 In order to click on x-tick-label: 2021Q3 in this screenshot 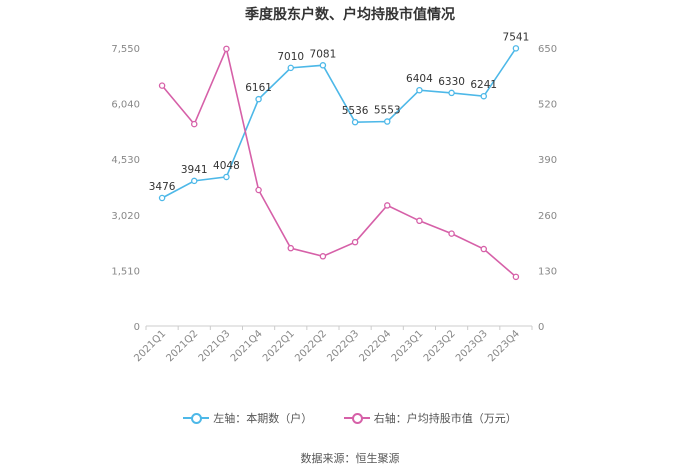, I will do `click(215, 346)`.